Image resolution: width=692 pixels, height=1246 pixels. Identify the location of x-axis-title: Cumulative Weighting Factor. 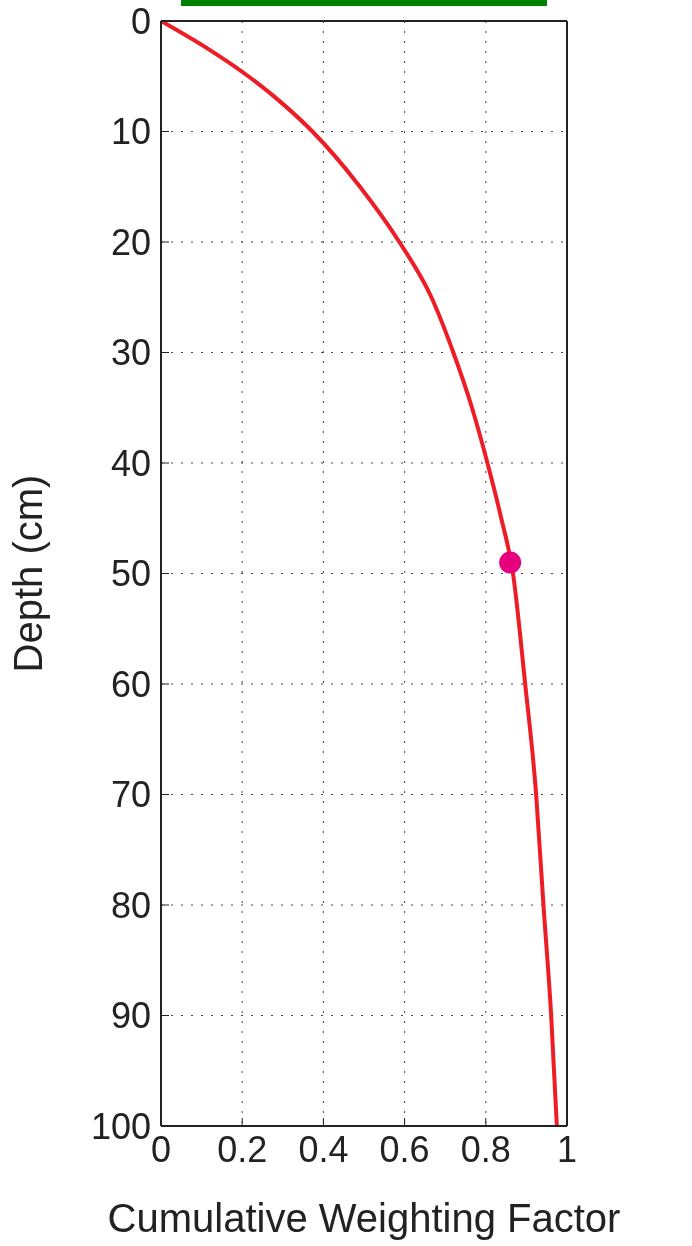
(364, 1218).